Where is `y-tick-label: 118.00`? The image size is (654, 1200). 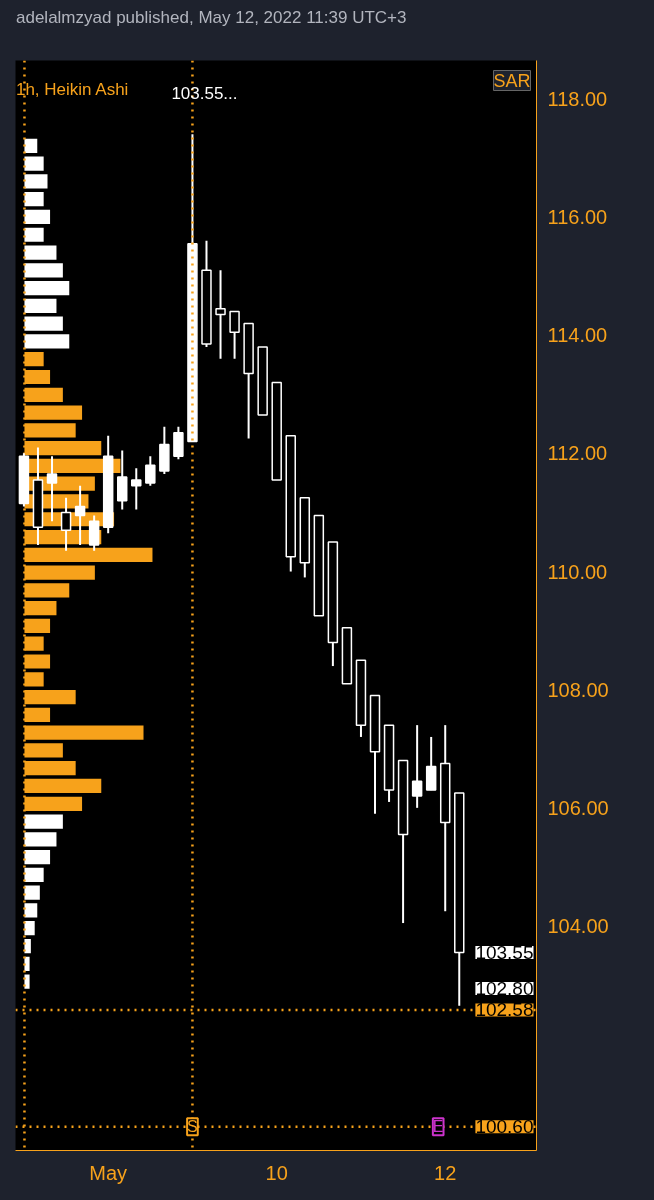 y-tick-label: 118.00 is located at coordinates (577, 98).